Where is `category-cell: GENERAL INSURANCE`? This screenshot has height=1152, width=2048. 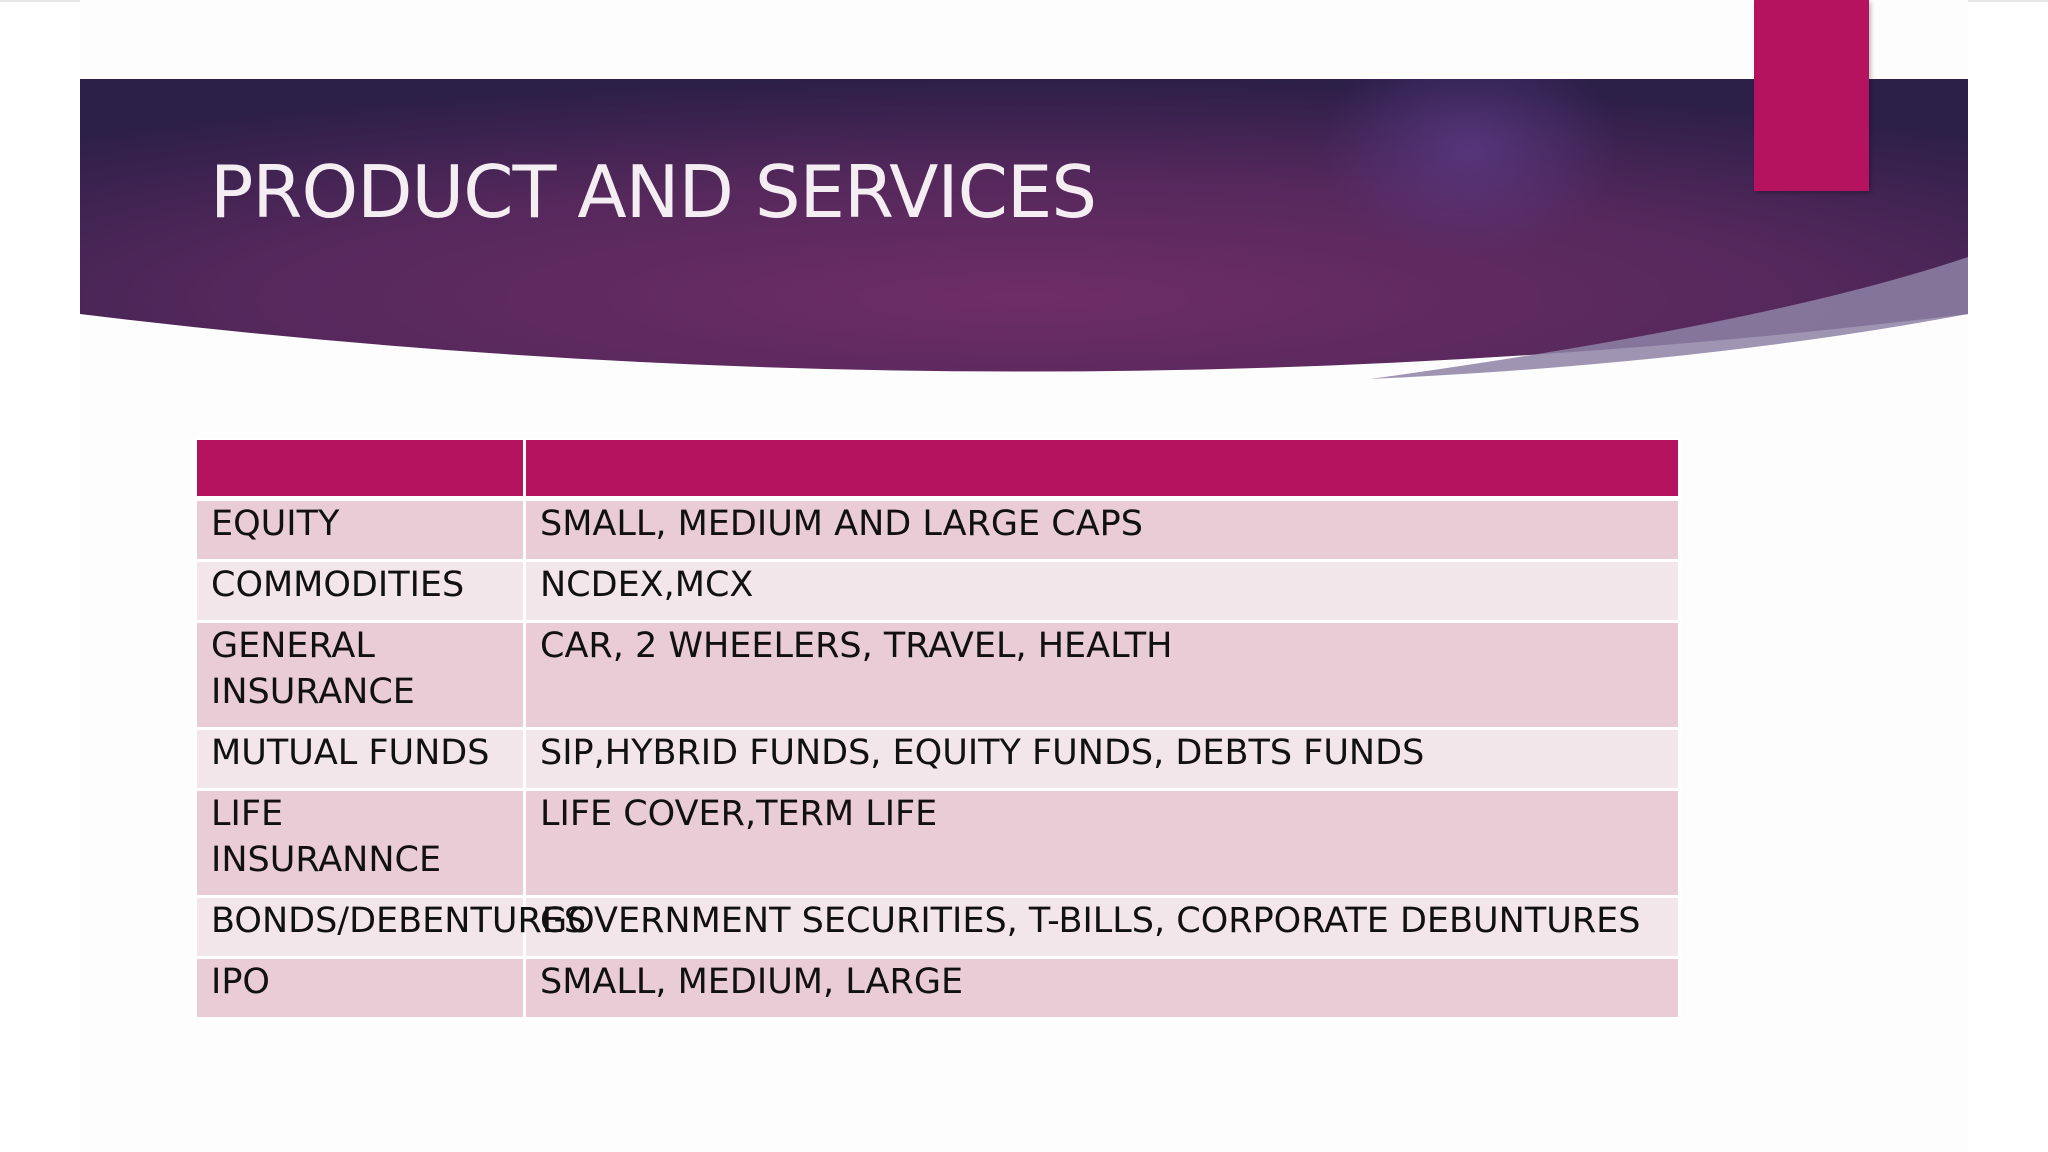
category-cell: GENERAL INSURANCE is located at coordinates (360, 675).